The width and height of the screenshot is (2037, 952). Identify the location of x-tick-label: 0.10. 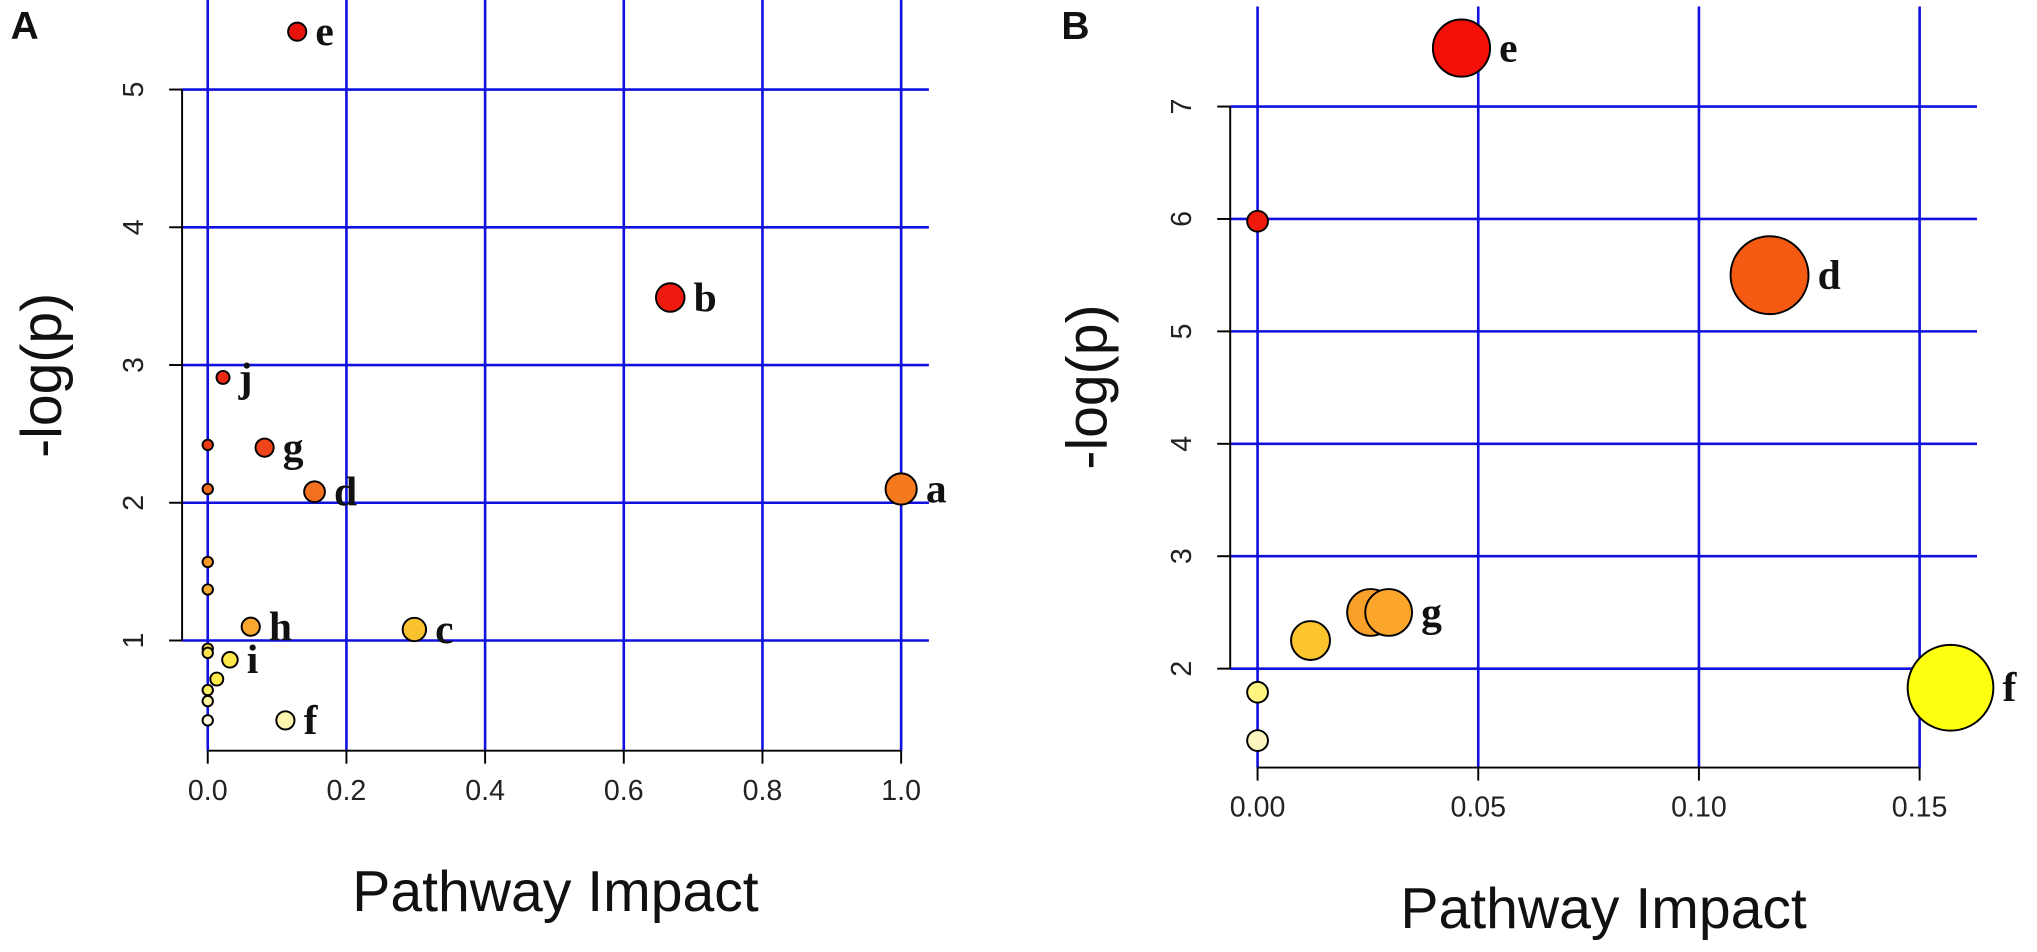
(1699, 808).